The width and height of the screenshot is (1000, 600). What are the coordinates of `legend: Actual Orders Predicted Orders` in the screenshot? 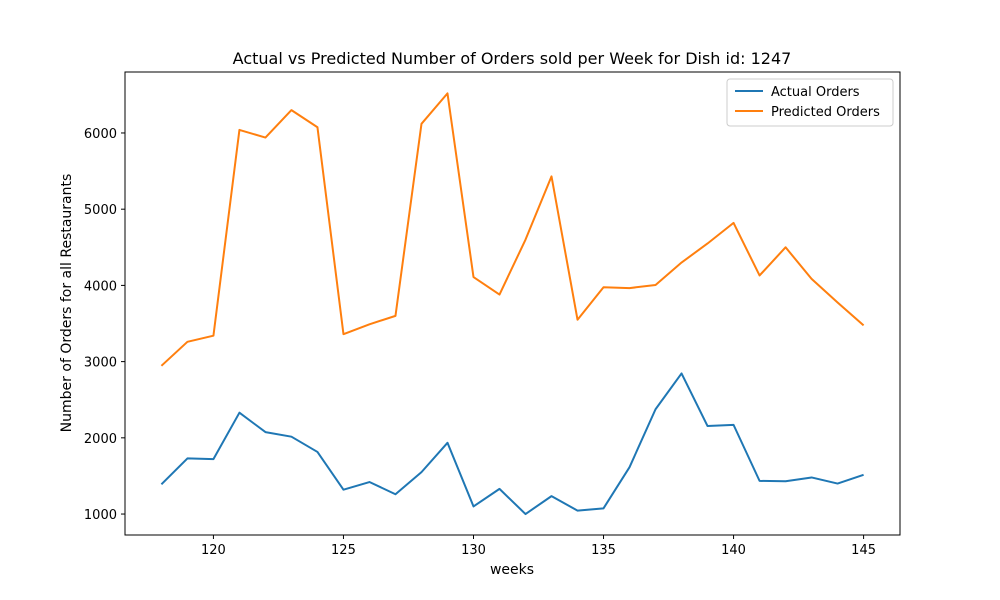 It's located at (810, 102).